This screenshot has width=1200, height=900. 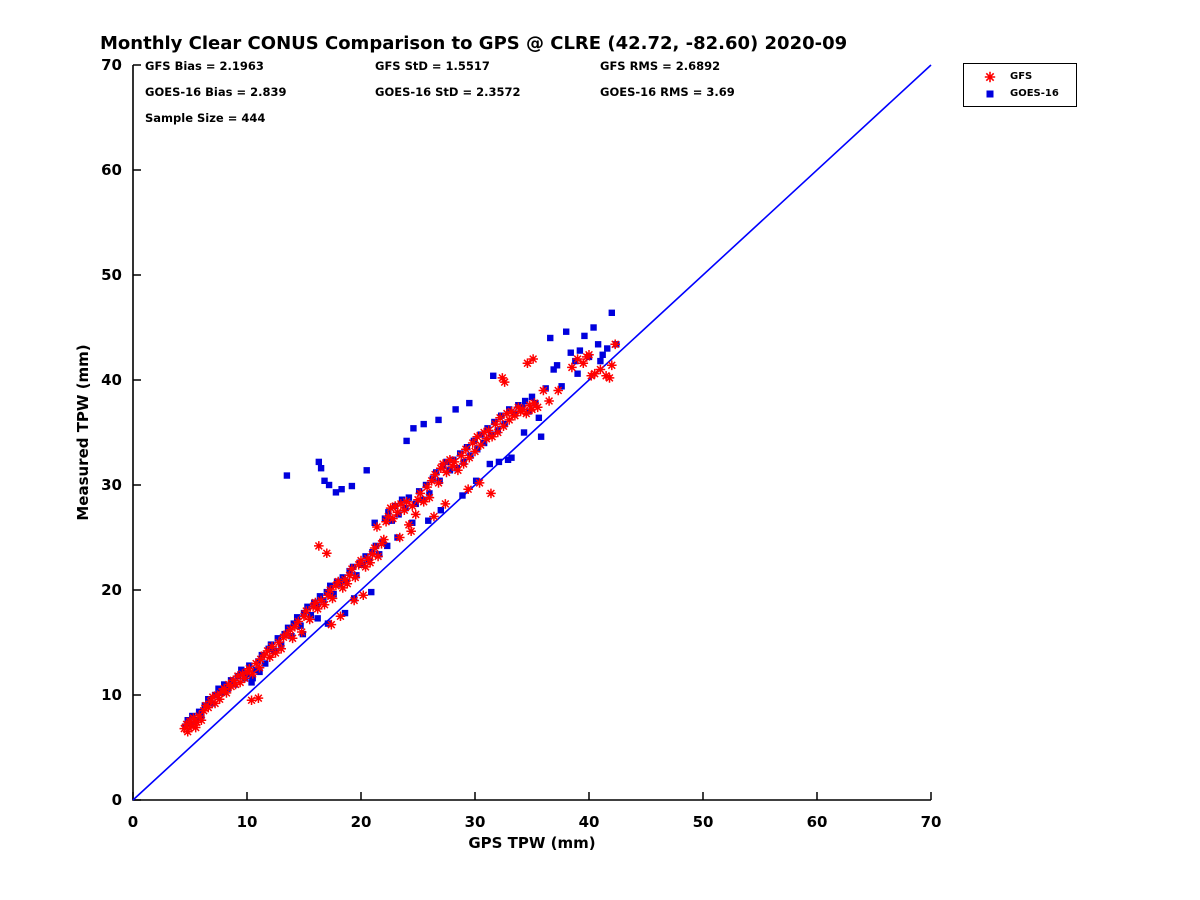 I want to click on y-tick-label: 30, so click(x=111, y=485).